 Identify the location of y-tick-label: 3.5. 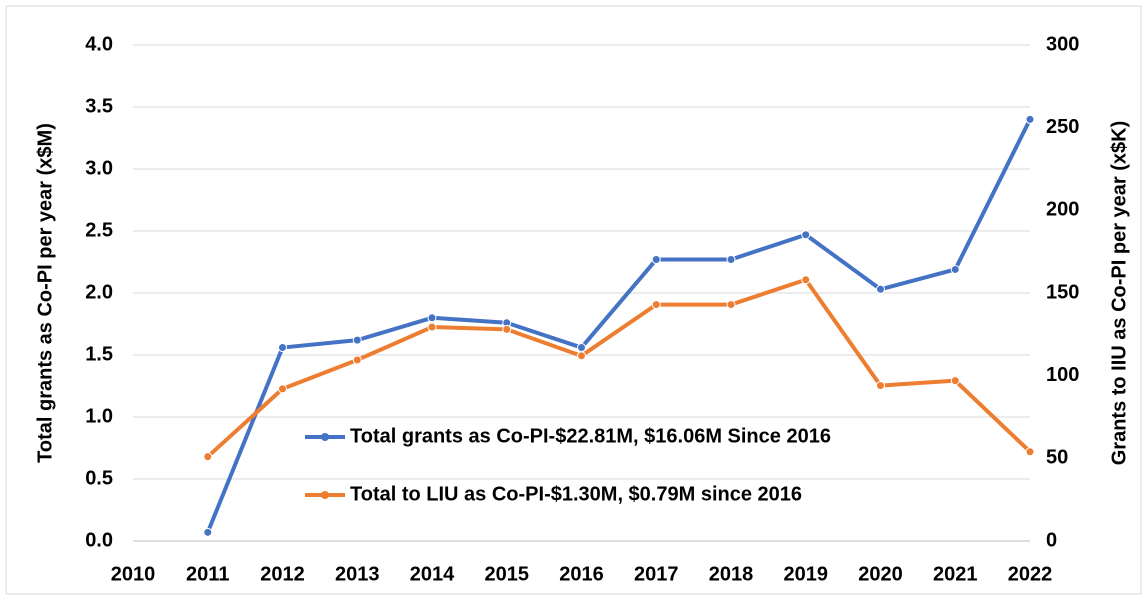
(99, 106).